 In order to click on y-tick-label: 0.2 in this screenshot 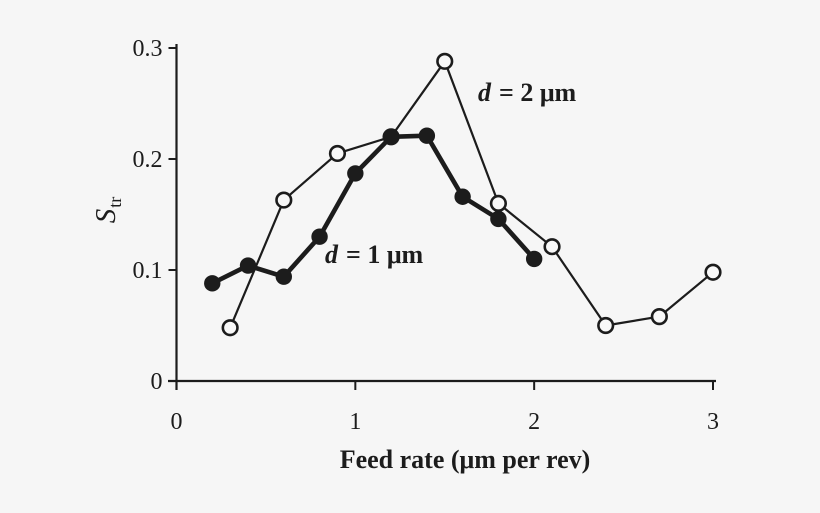, I will do `click(148, 160)`.